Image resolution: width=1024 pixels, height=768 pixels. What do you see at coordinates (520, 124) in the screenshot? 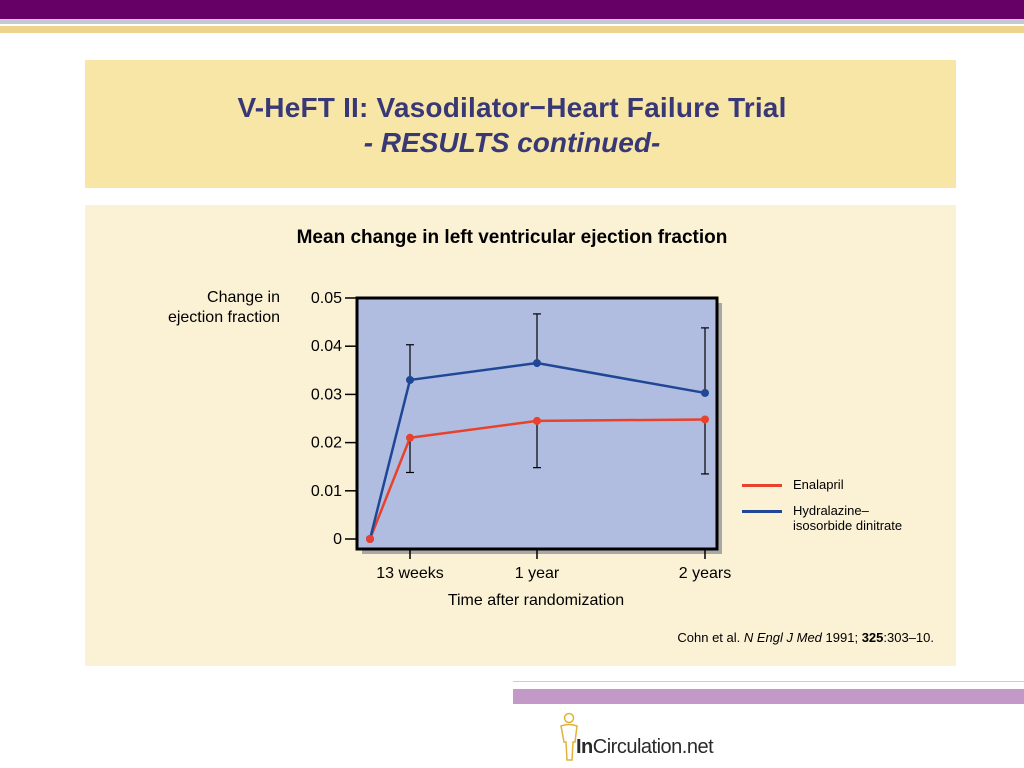
I see `title-panel` at bounding box center [520, 124].